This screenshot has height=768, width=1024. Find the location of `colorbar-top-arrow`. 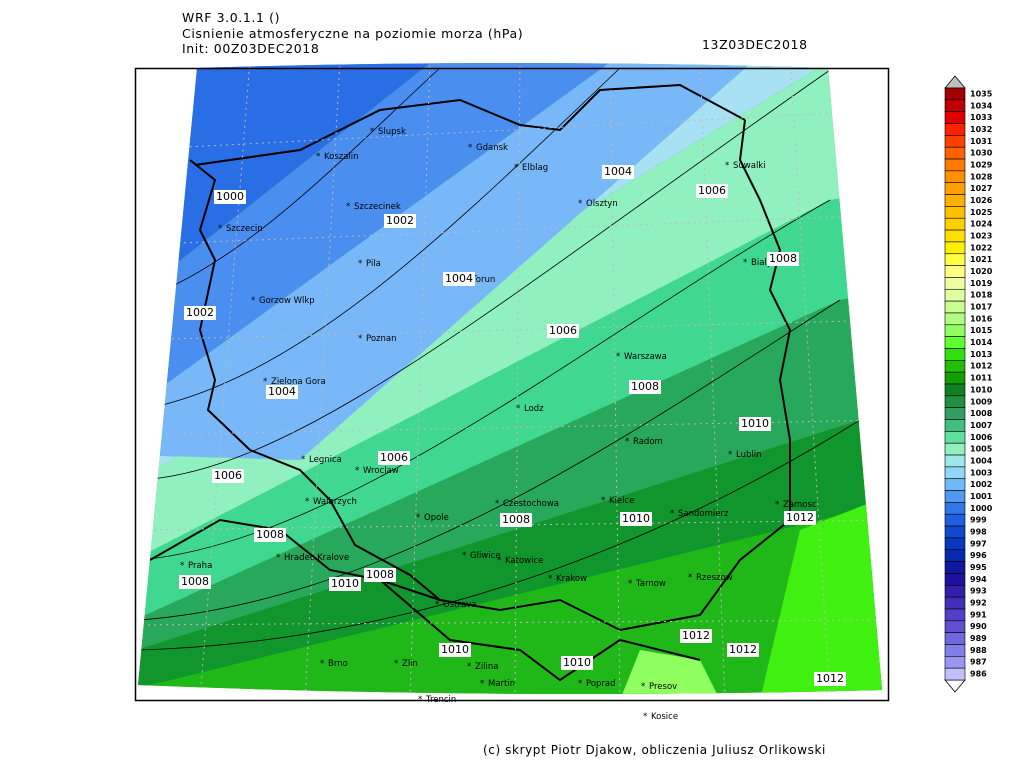

colorbar-top-arrow is located at coordinates (955, 82).